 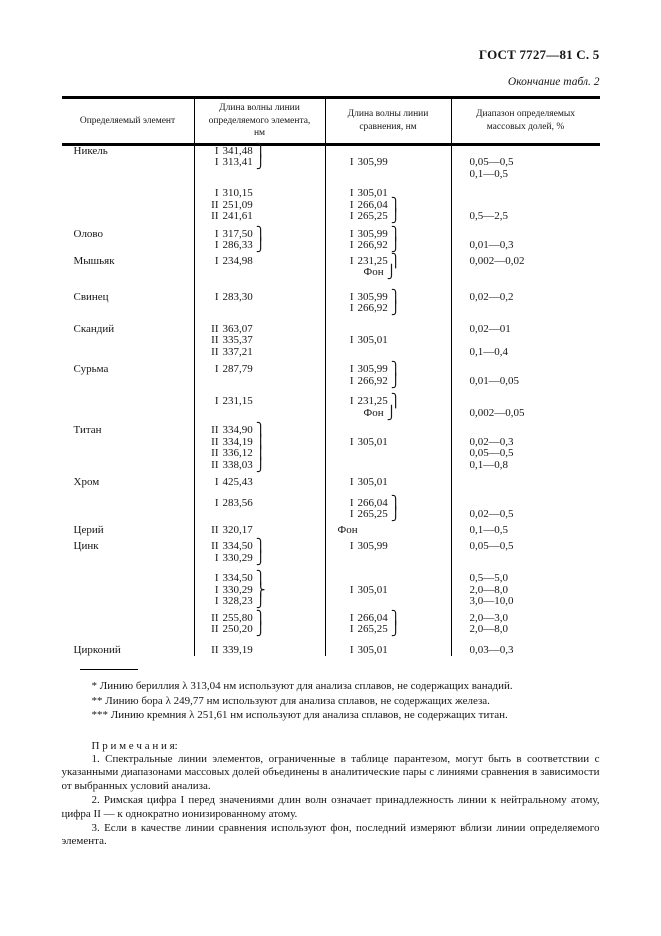 What do you see at coordinates (128, 234) in the screenshot?
I see `element-cell: Олово` at bounding box center [128, 234].